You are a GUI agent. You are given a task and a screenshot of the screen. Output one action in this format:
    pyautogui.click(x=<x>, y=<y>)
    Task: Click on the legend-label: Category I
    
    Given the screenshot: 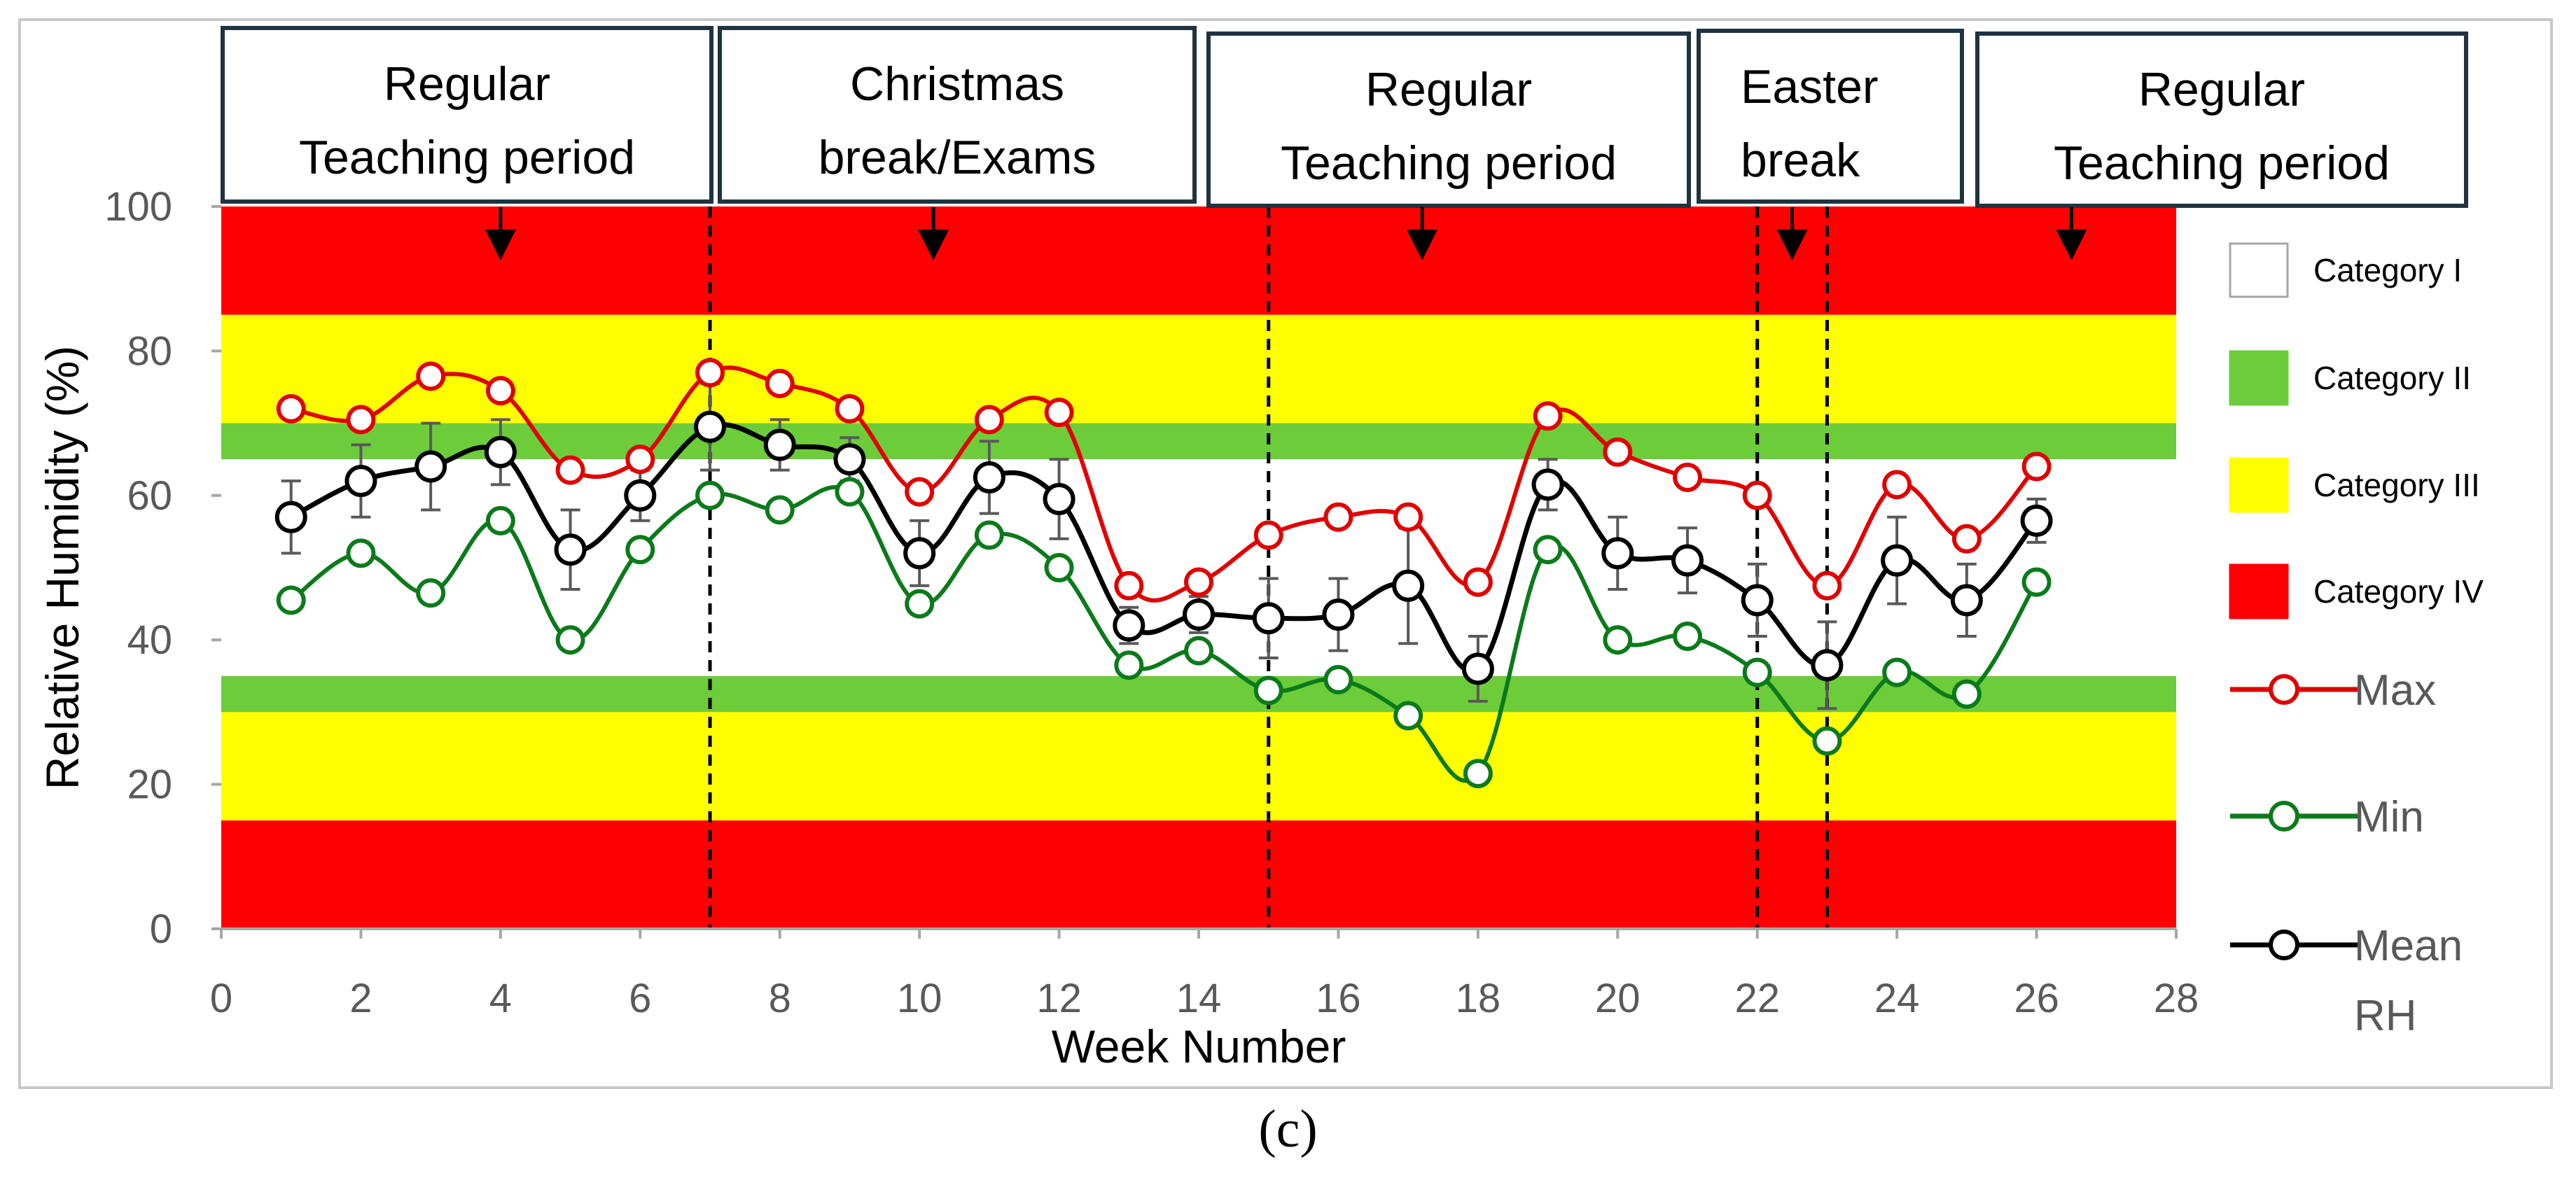 What is the action you would take?
    pyautogui.click(x=2387, y=270)
    